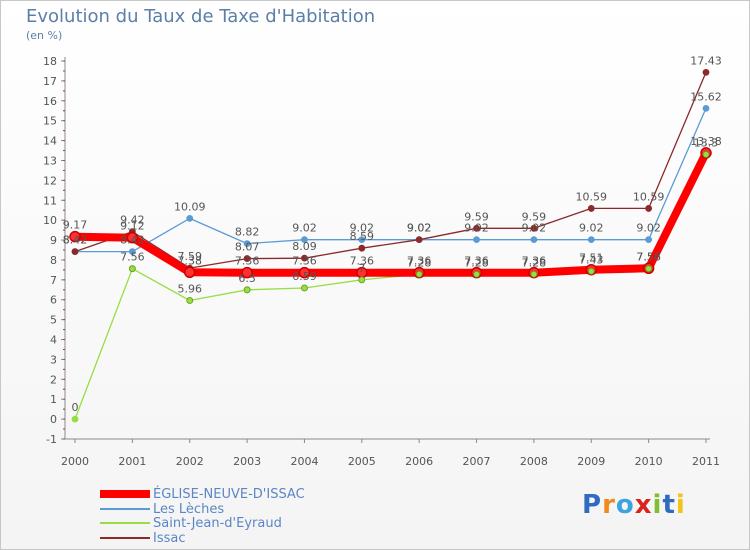 Image resolution: width=750 pixels, height=550 pixels. Describe the element at coordinates (53, 359) in the screenshot. I see `y-tick-label: 3` at that location.